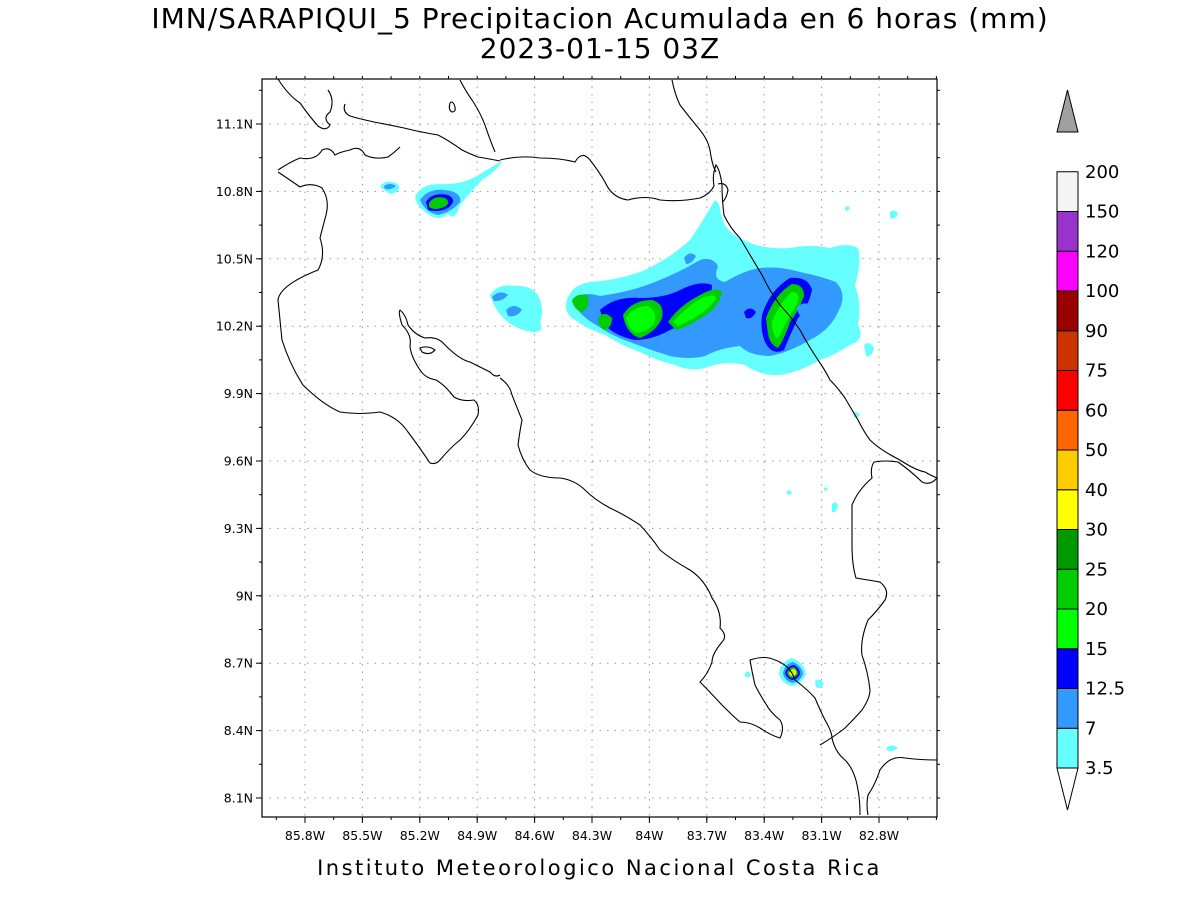 The height and width of the screenshot is (900, 1200). I want to click on lon-tick-label: 84W, so click(649, 835).